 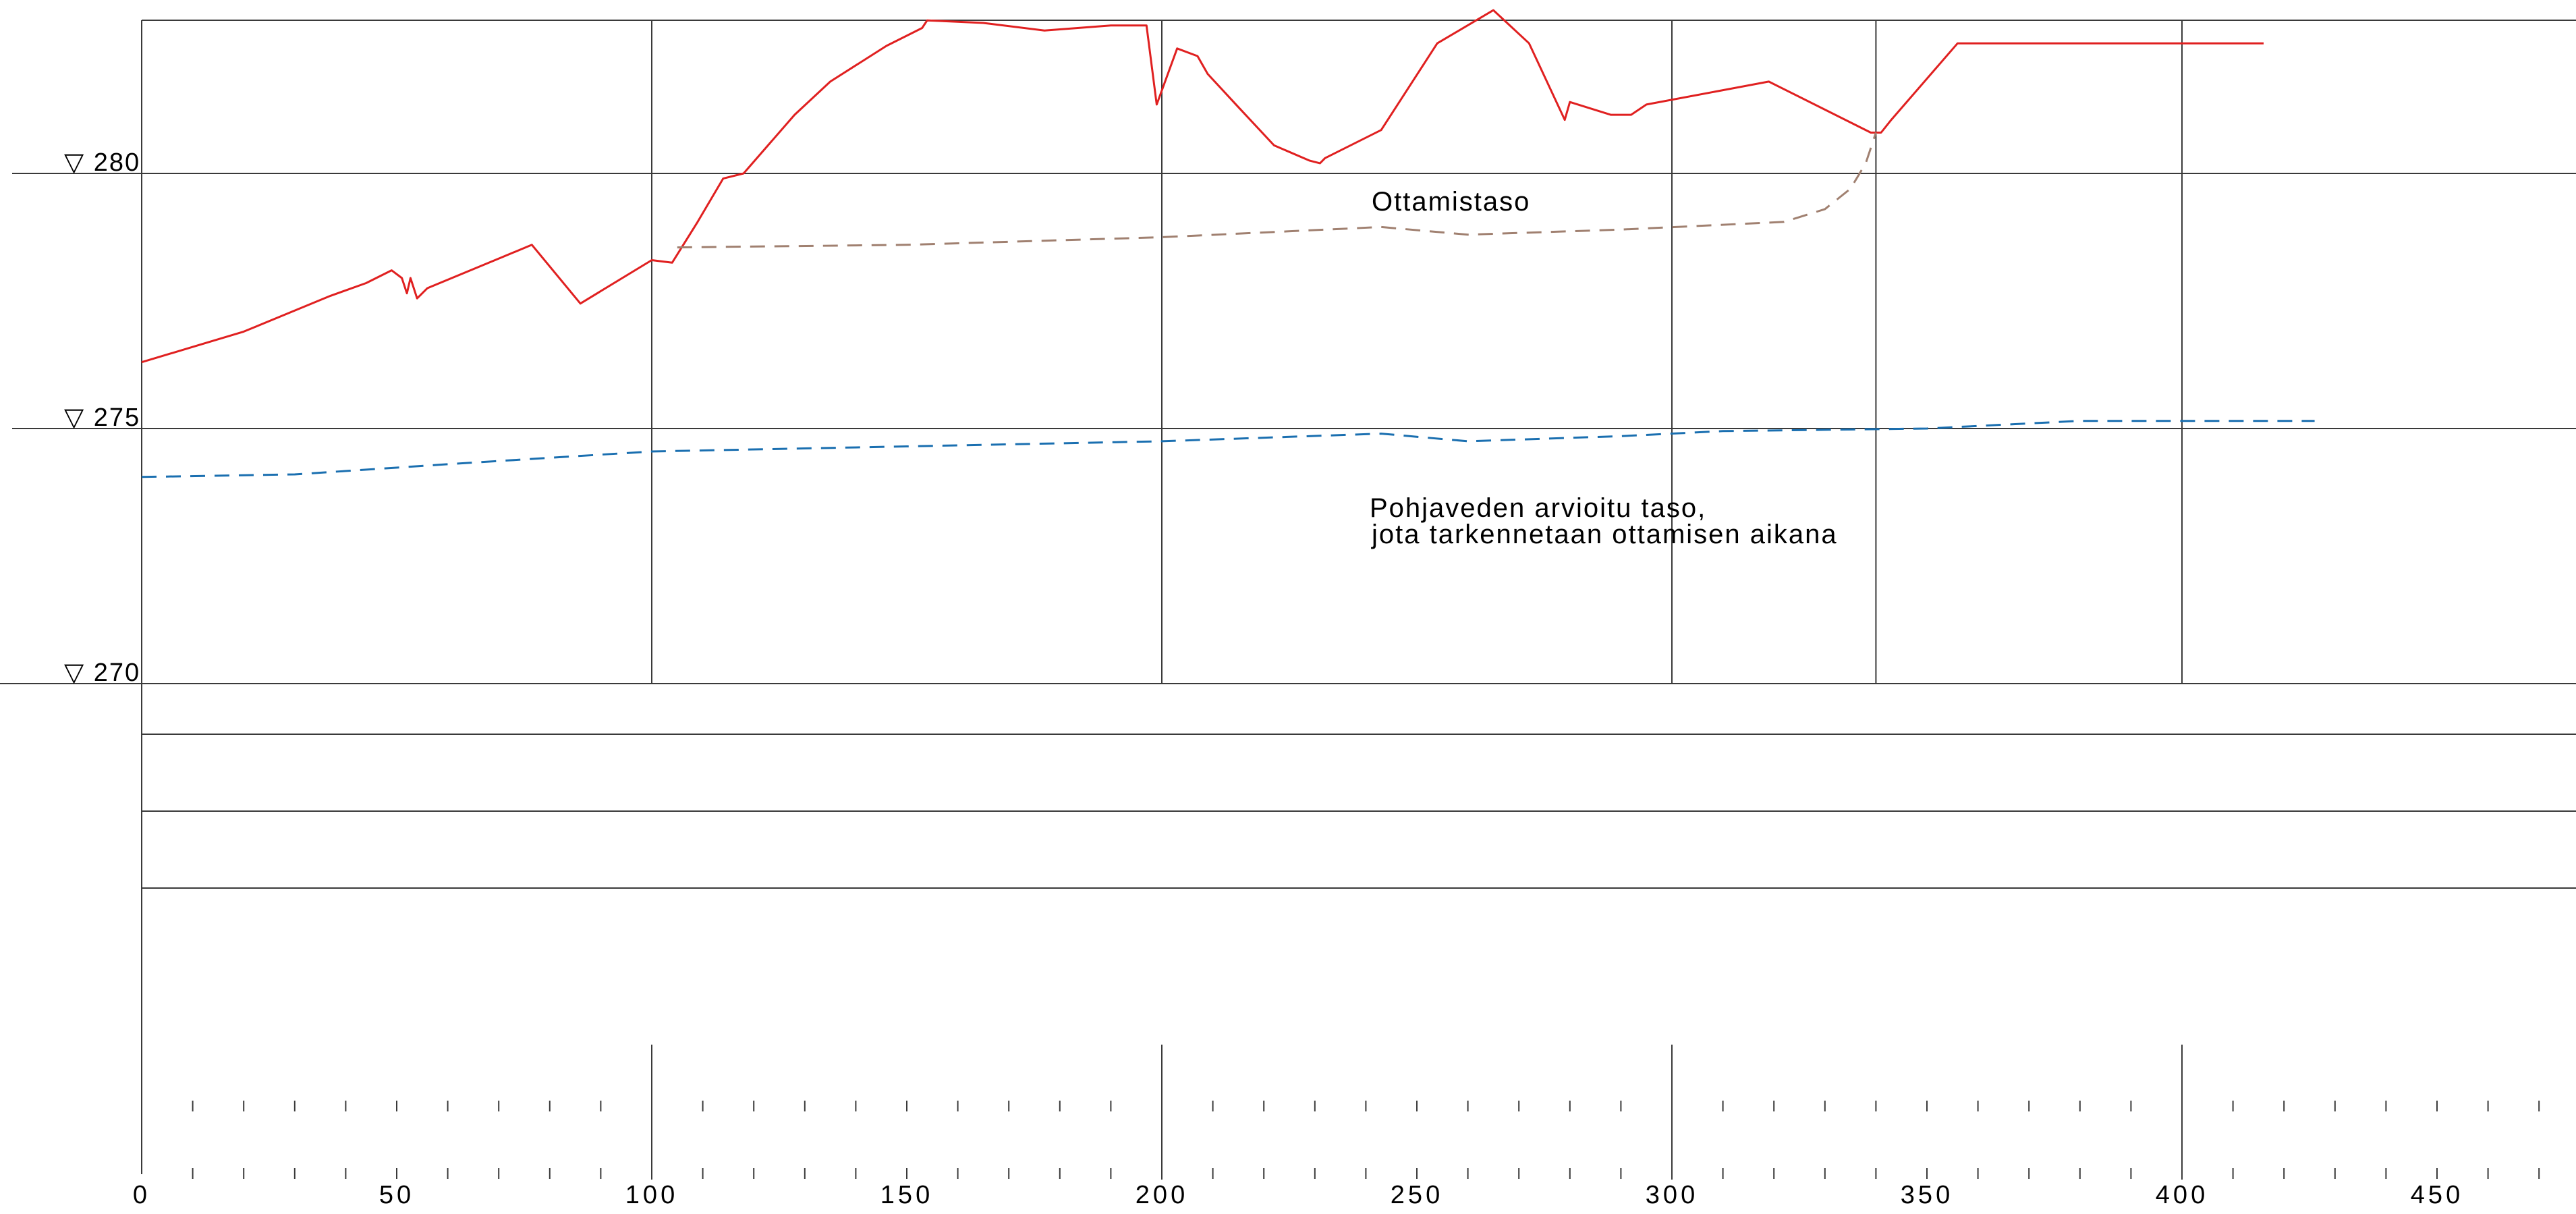 What do you see at coordinates (1298, 1195) in the screenshot?
I see `x-axis-tick-labels: 0 50 100 150 200 250 300 350 400 450` at bounding box center [1298, 1195].